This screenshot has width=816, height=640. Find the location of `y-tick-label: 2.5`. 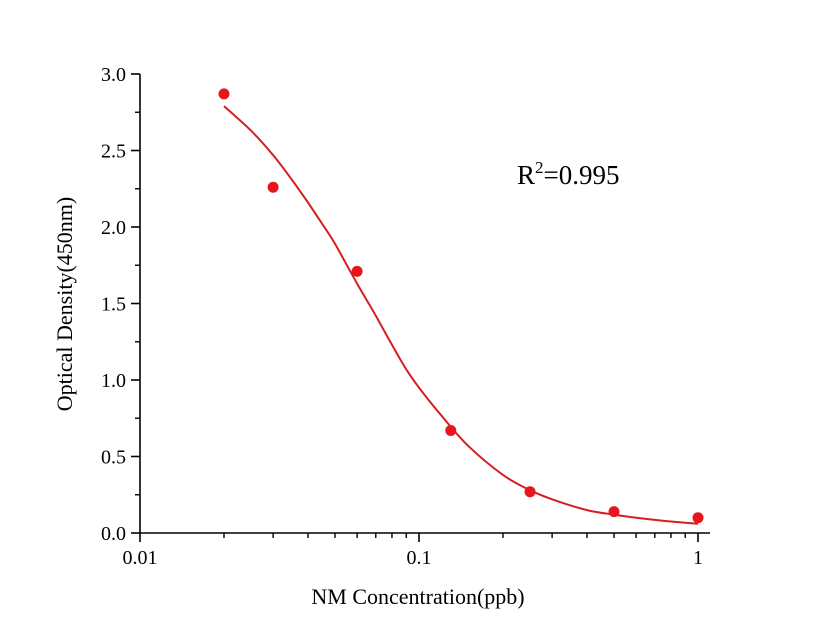

y-tick-label: 2.5 is located at coordinates (113, 152).